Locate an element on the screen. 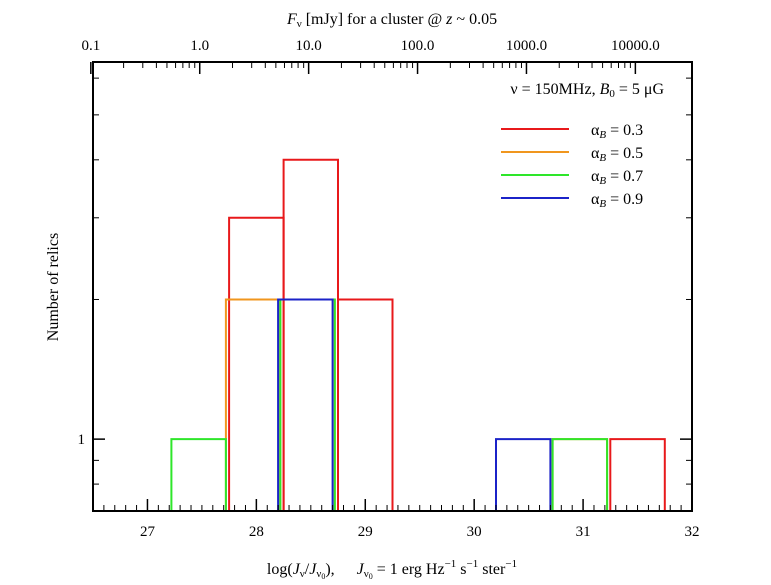 The width and height of the screenshot is (771, 585). annotation-zero: 0 is located at coordinates (612, 94).